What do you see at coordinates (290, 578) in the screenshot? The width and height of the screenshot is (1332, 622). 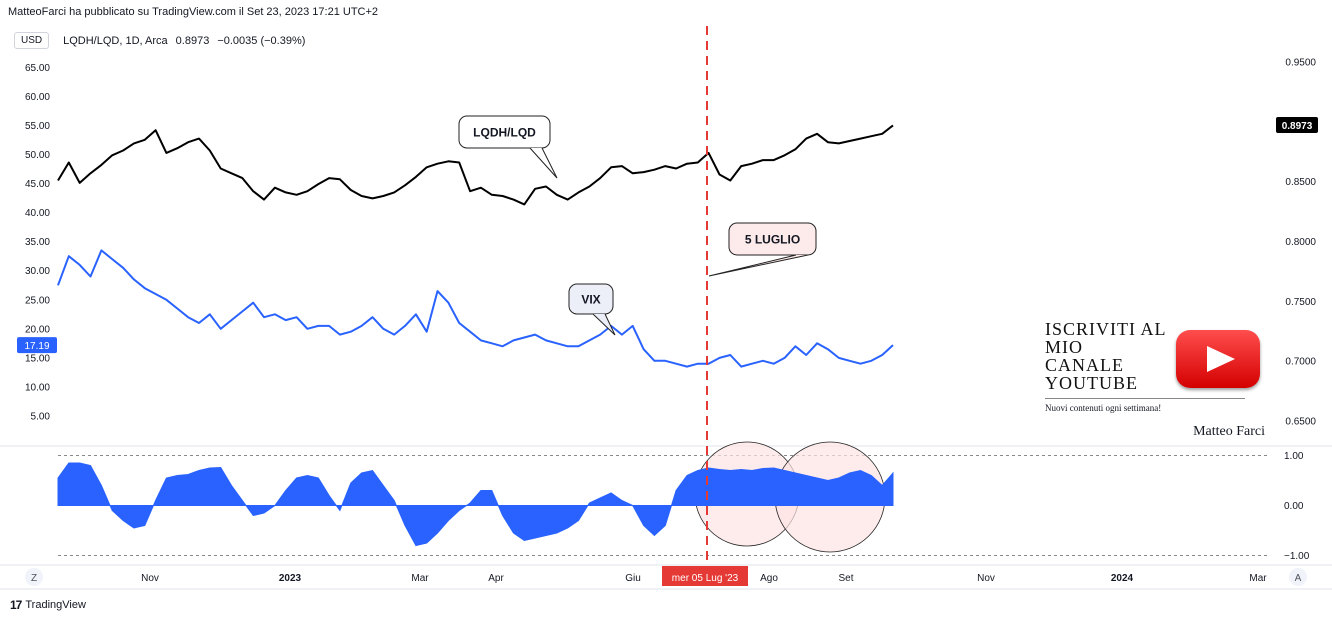 I see `time-axis-tick-label: 2023` at bounding box center [290, 578].